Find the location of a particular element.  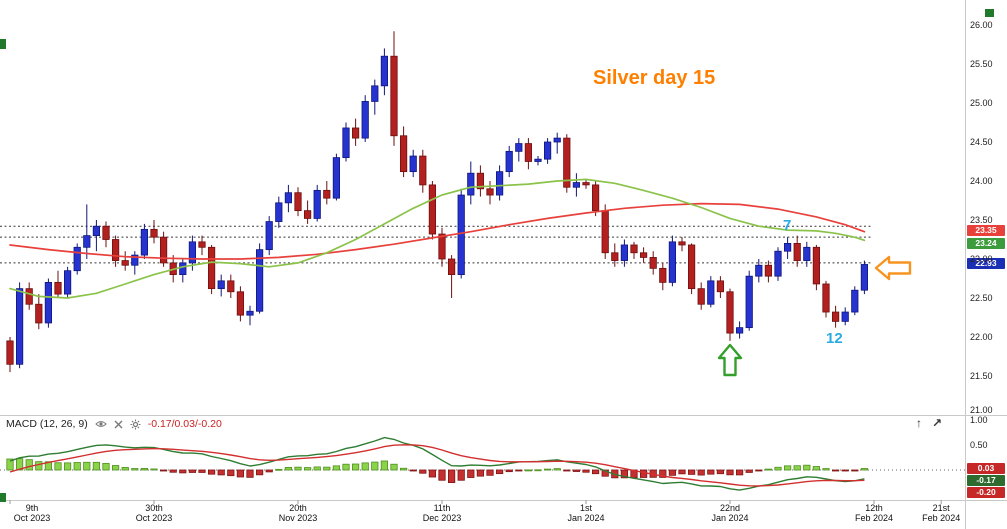

time-axis-label: 11th Dec 2023 is located at coordinates (442, 513).